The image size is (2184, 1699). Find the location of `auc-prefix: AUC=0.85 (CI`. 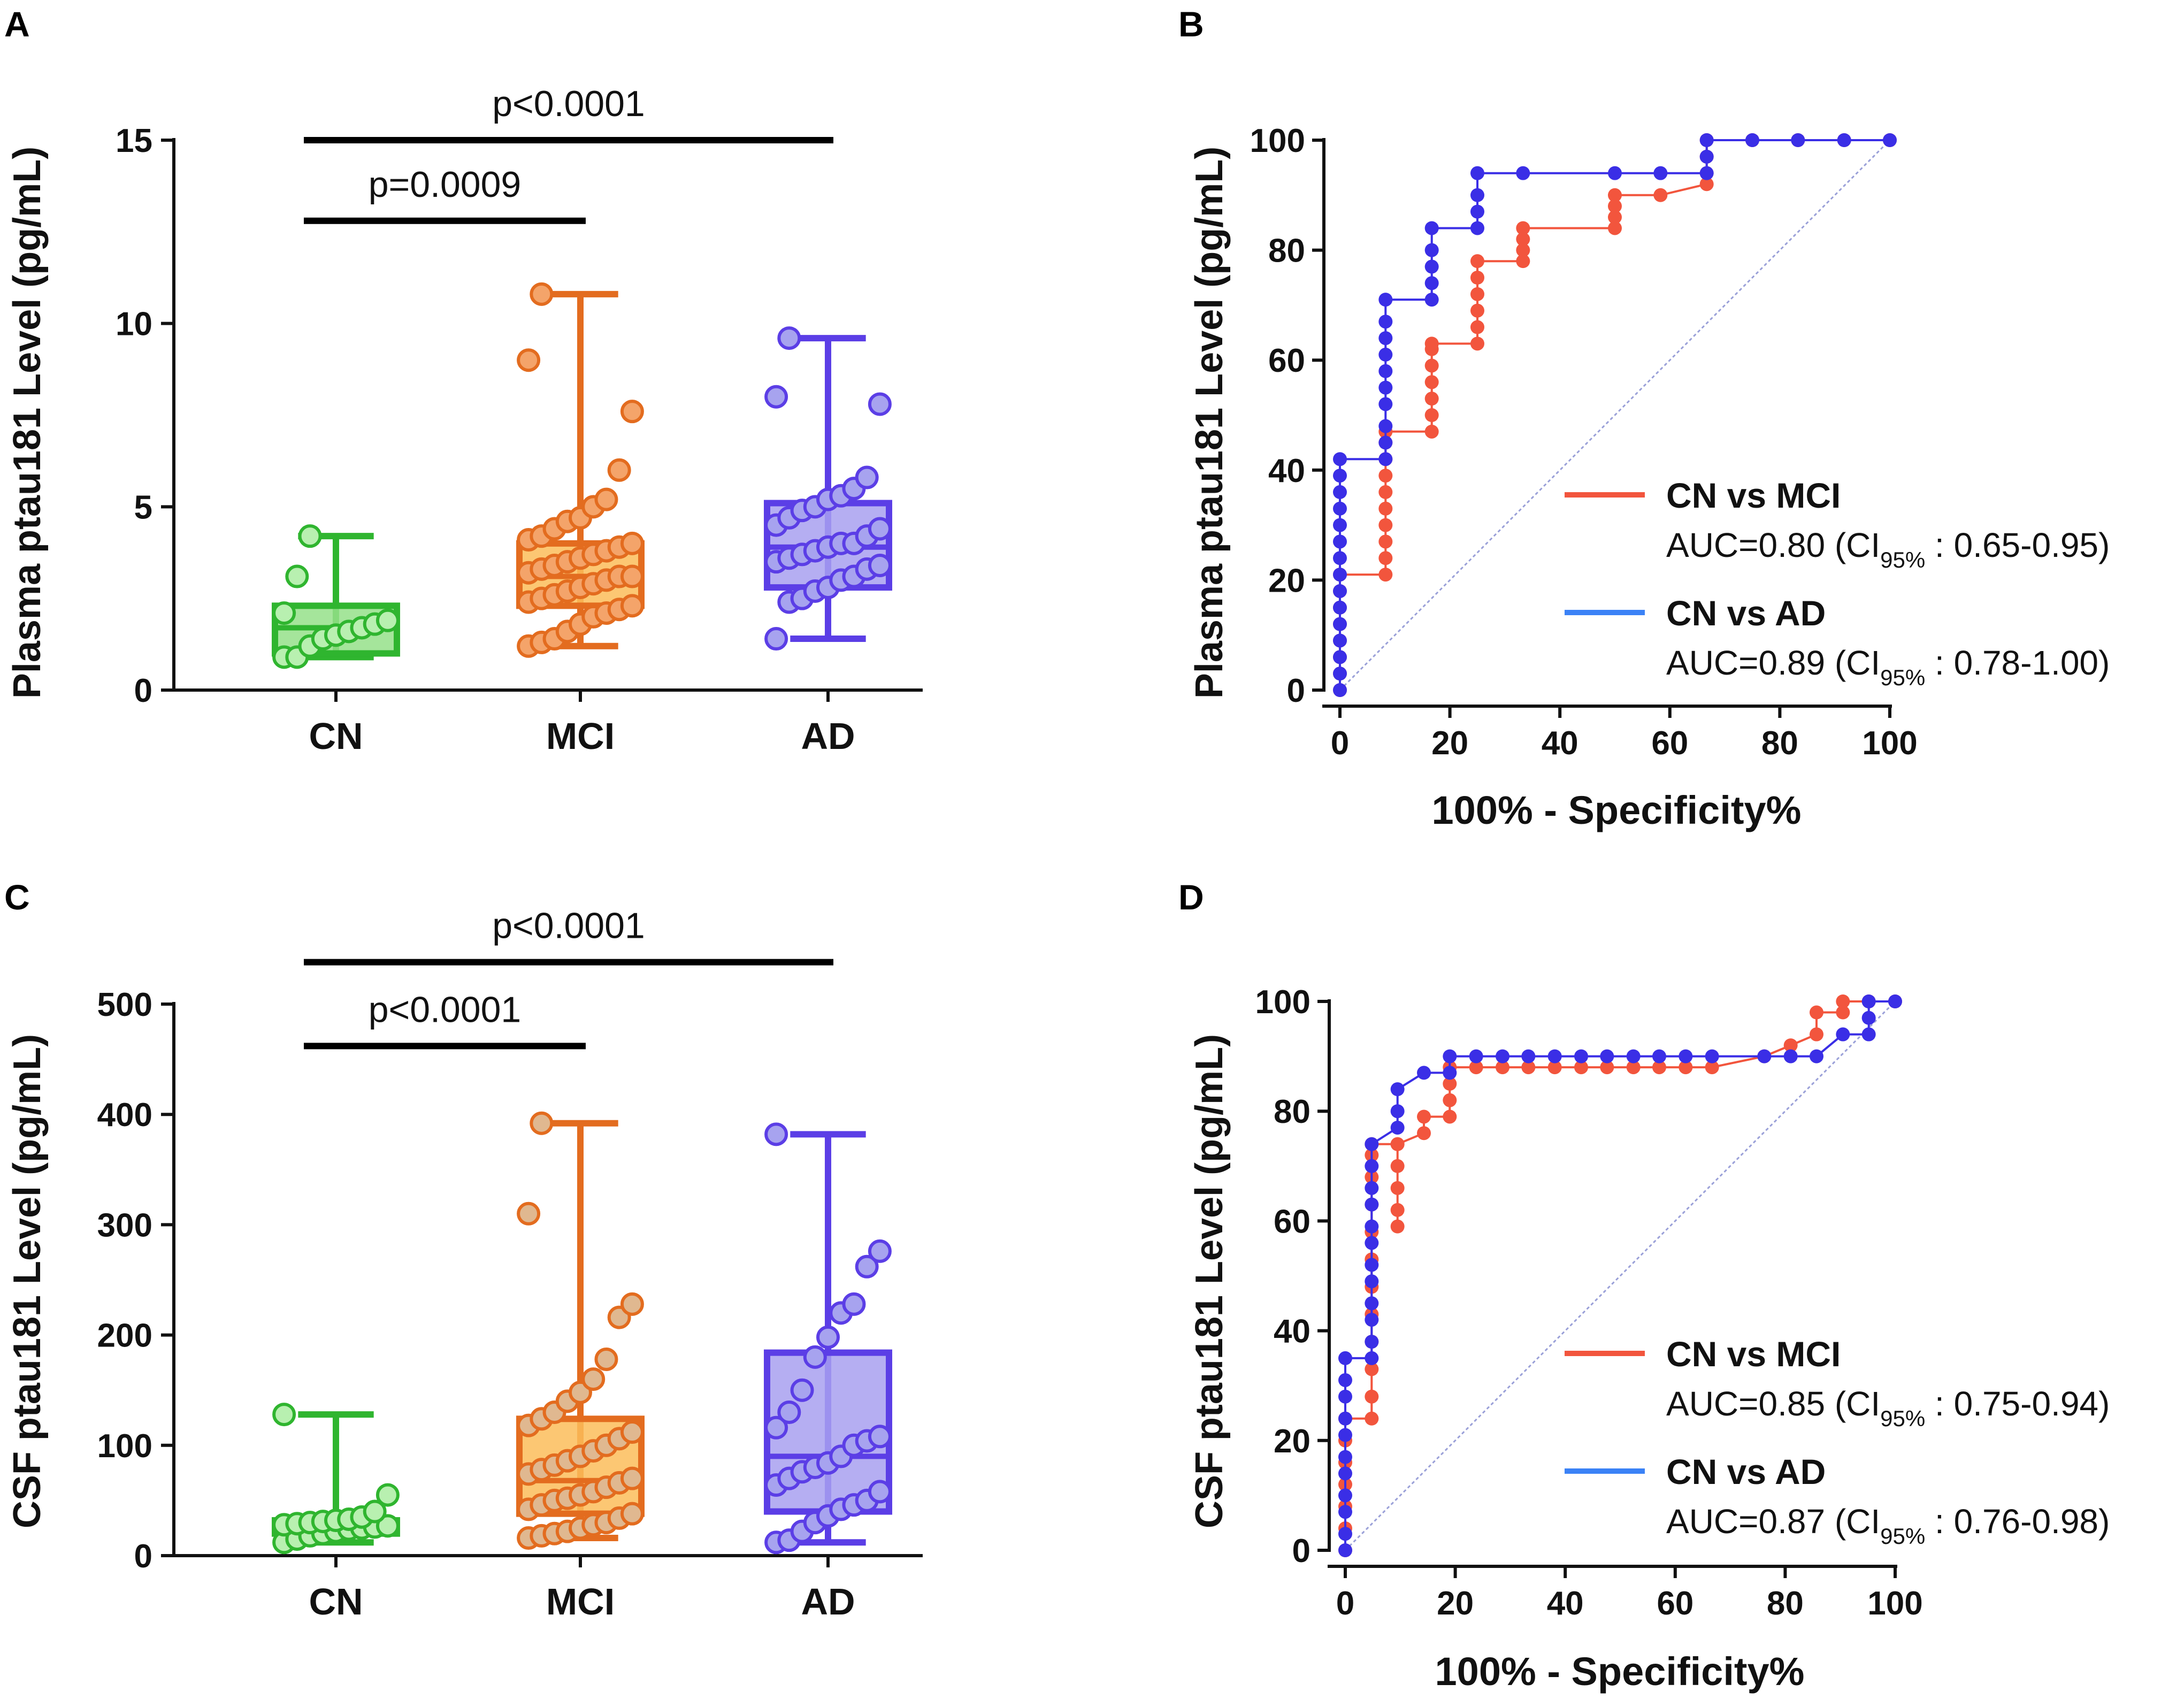

auc-prefix: AUC=0.85 (CI is located at coordinates (1773, 1403).